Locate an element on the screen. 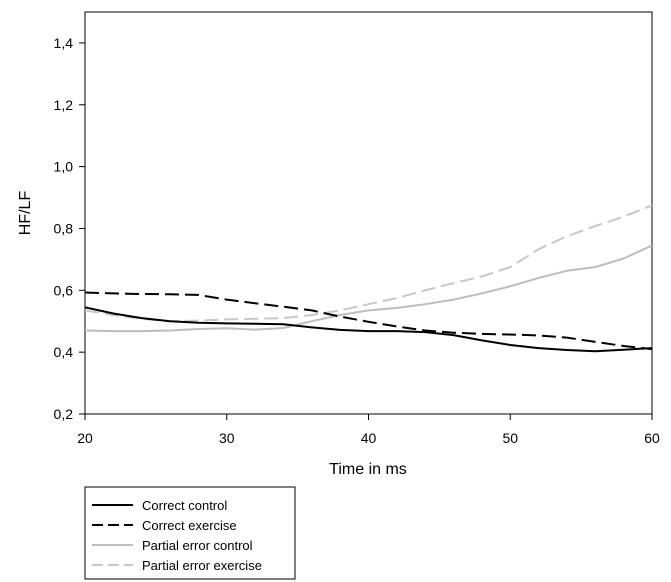 The width and height of the screenshot is (671, 582). x-axis: 20 30 40 50 60 is located at coordinates (368, 430).